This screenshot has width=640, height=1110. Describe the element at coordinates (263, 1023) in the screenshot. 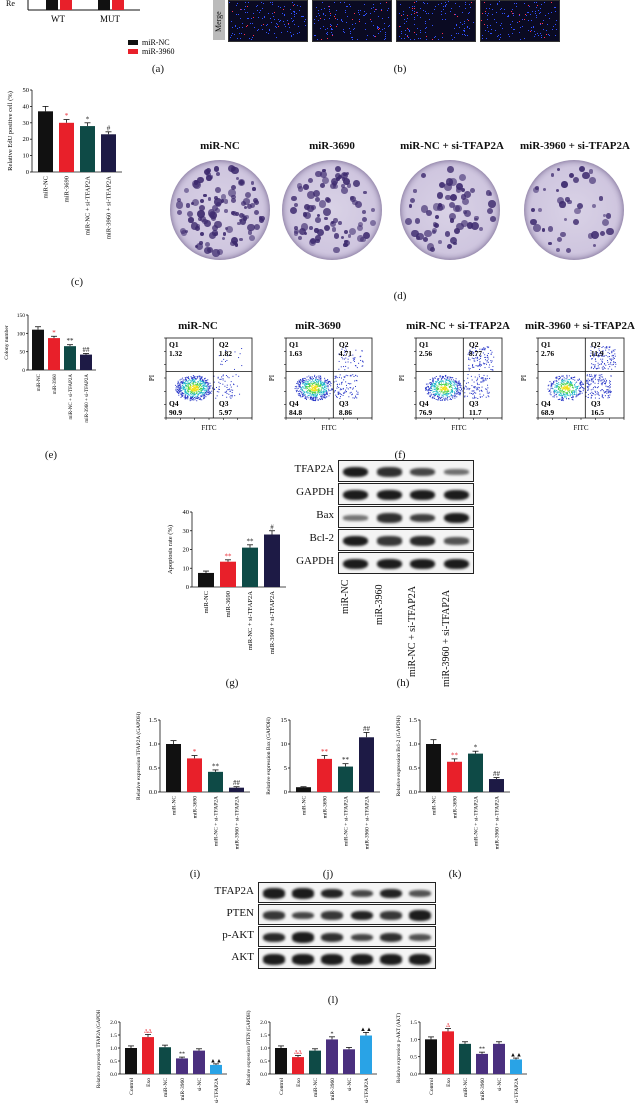

I see `y-tick-label: 2.0` at that location.